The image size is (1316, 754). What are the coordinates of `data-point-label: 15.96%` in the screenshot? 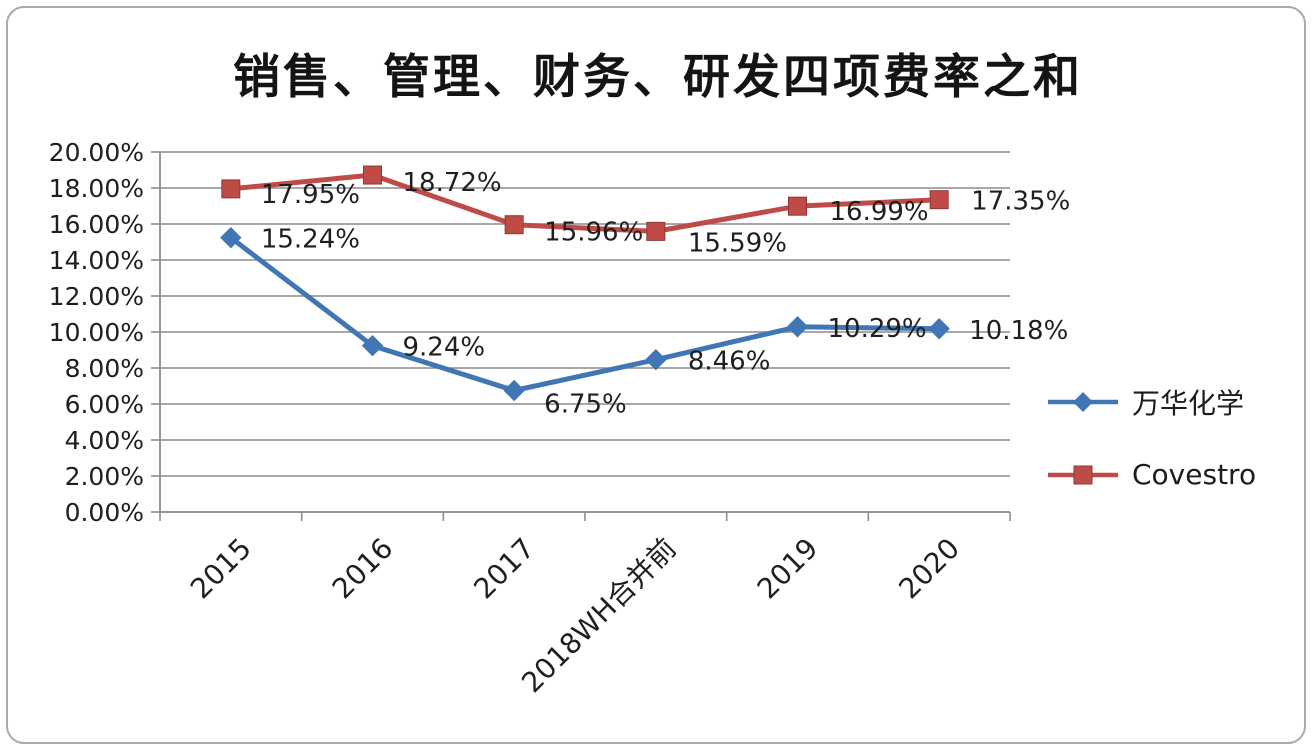 It's located at (593, 233).